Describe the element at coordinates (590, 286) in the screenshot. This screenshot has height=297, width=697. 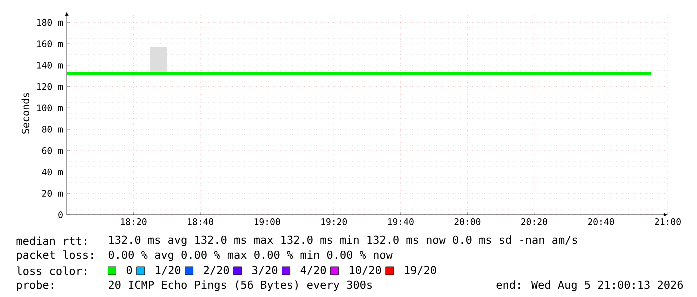
I see `text: end: Wed Aug 5 21:00:13 2026` at that location.